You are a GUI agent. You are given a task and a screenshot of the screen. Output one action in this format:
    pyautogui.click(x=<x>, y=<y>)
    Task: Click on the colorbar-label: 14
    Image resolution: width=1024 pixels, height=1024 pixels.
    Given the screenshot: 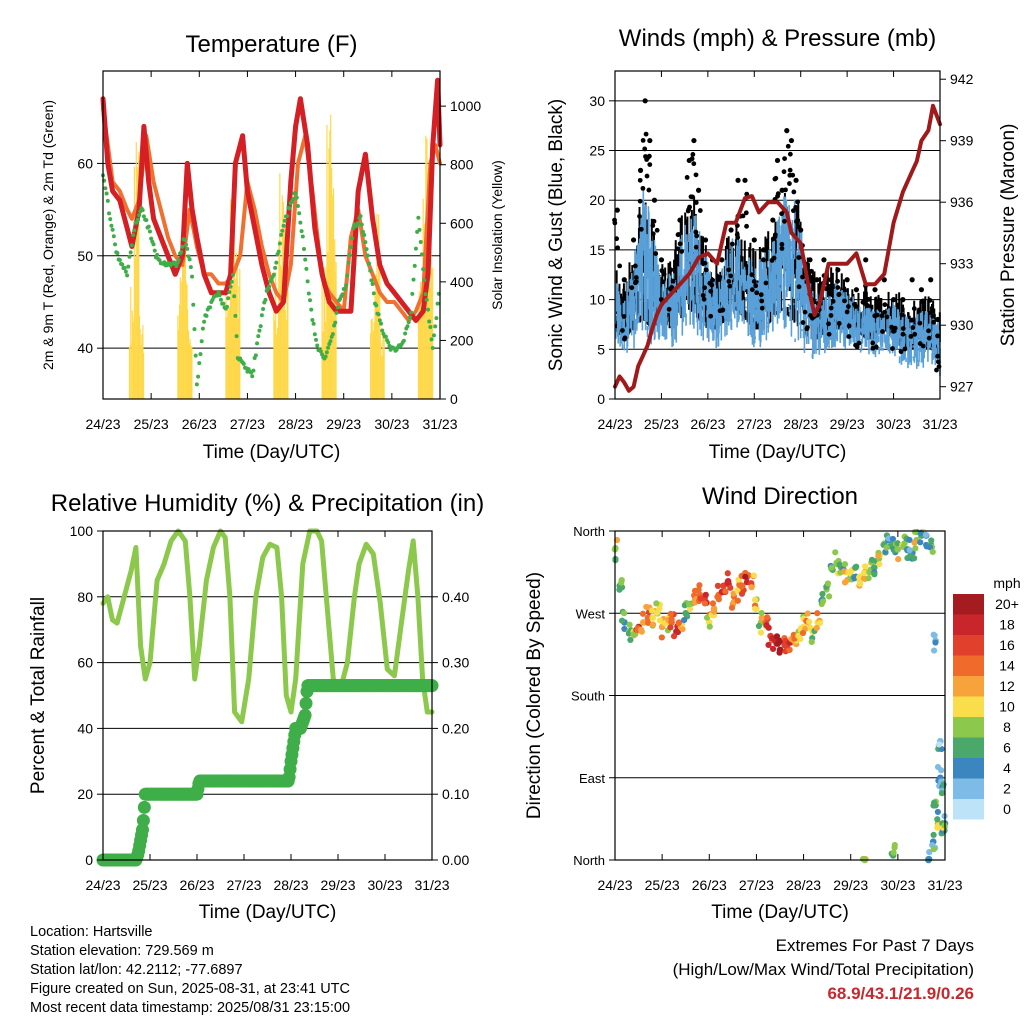 What is the action you would take?
    pyautogui.click(x=1007, y=666)
    